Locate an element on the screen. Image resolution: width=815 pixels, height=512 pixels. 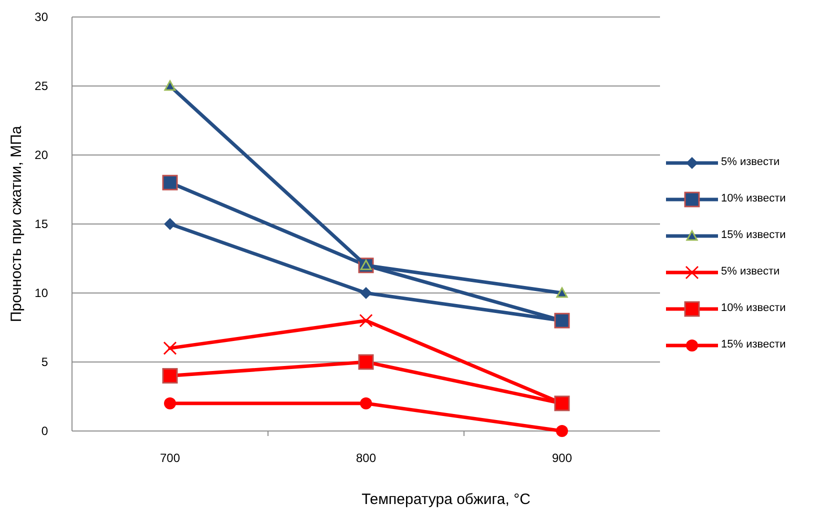
y-tick-label: 0 is located at coordinates (44, 431).